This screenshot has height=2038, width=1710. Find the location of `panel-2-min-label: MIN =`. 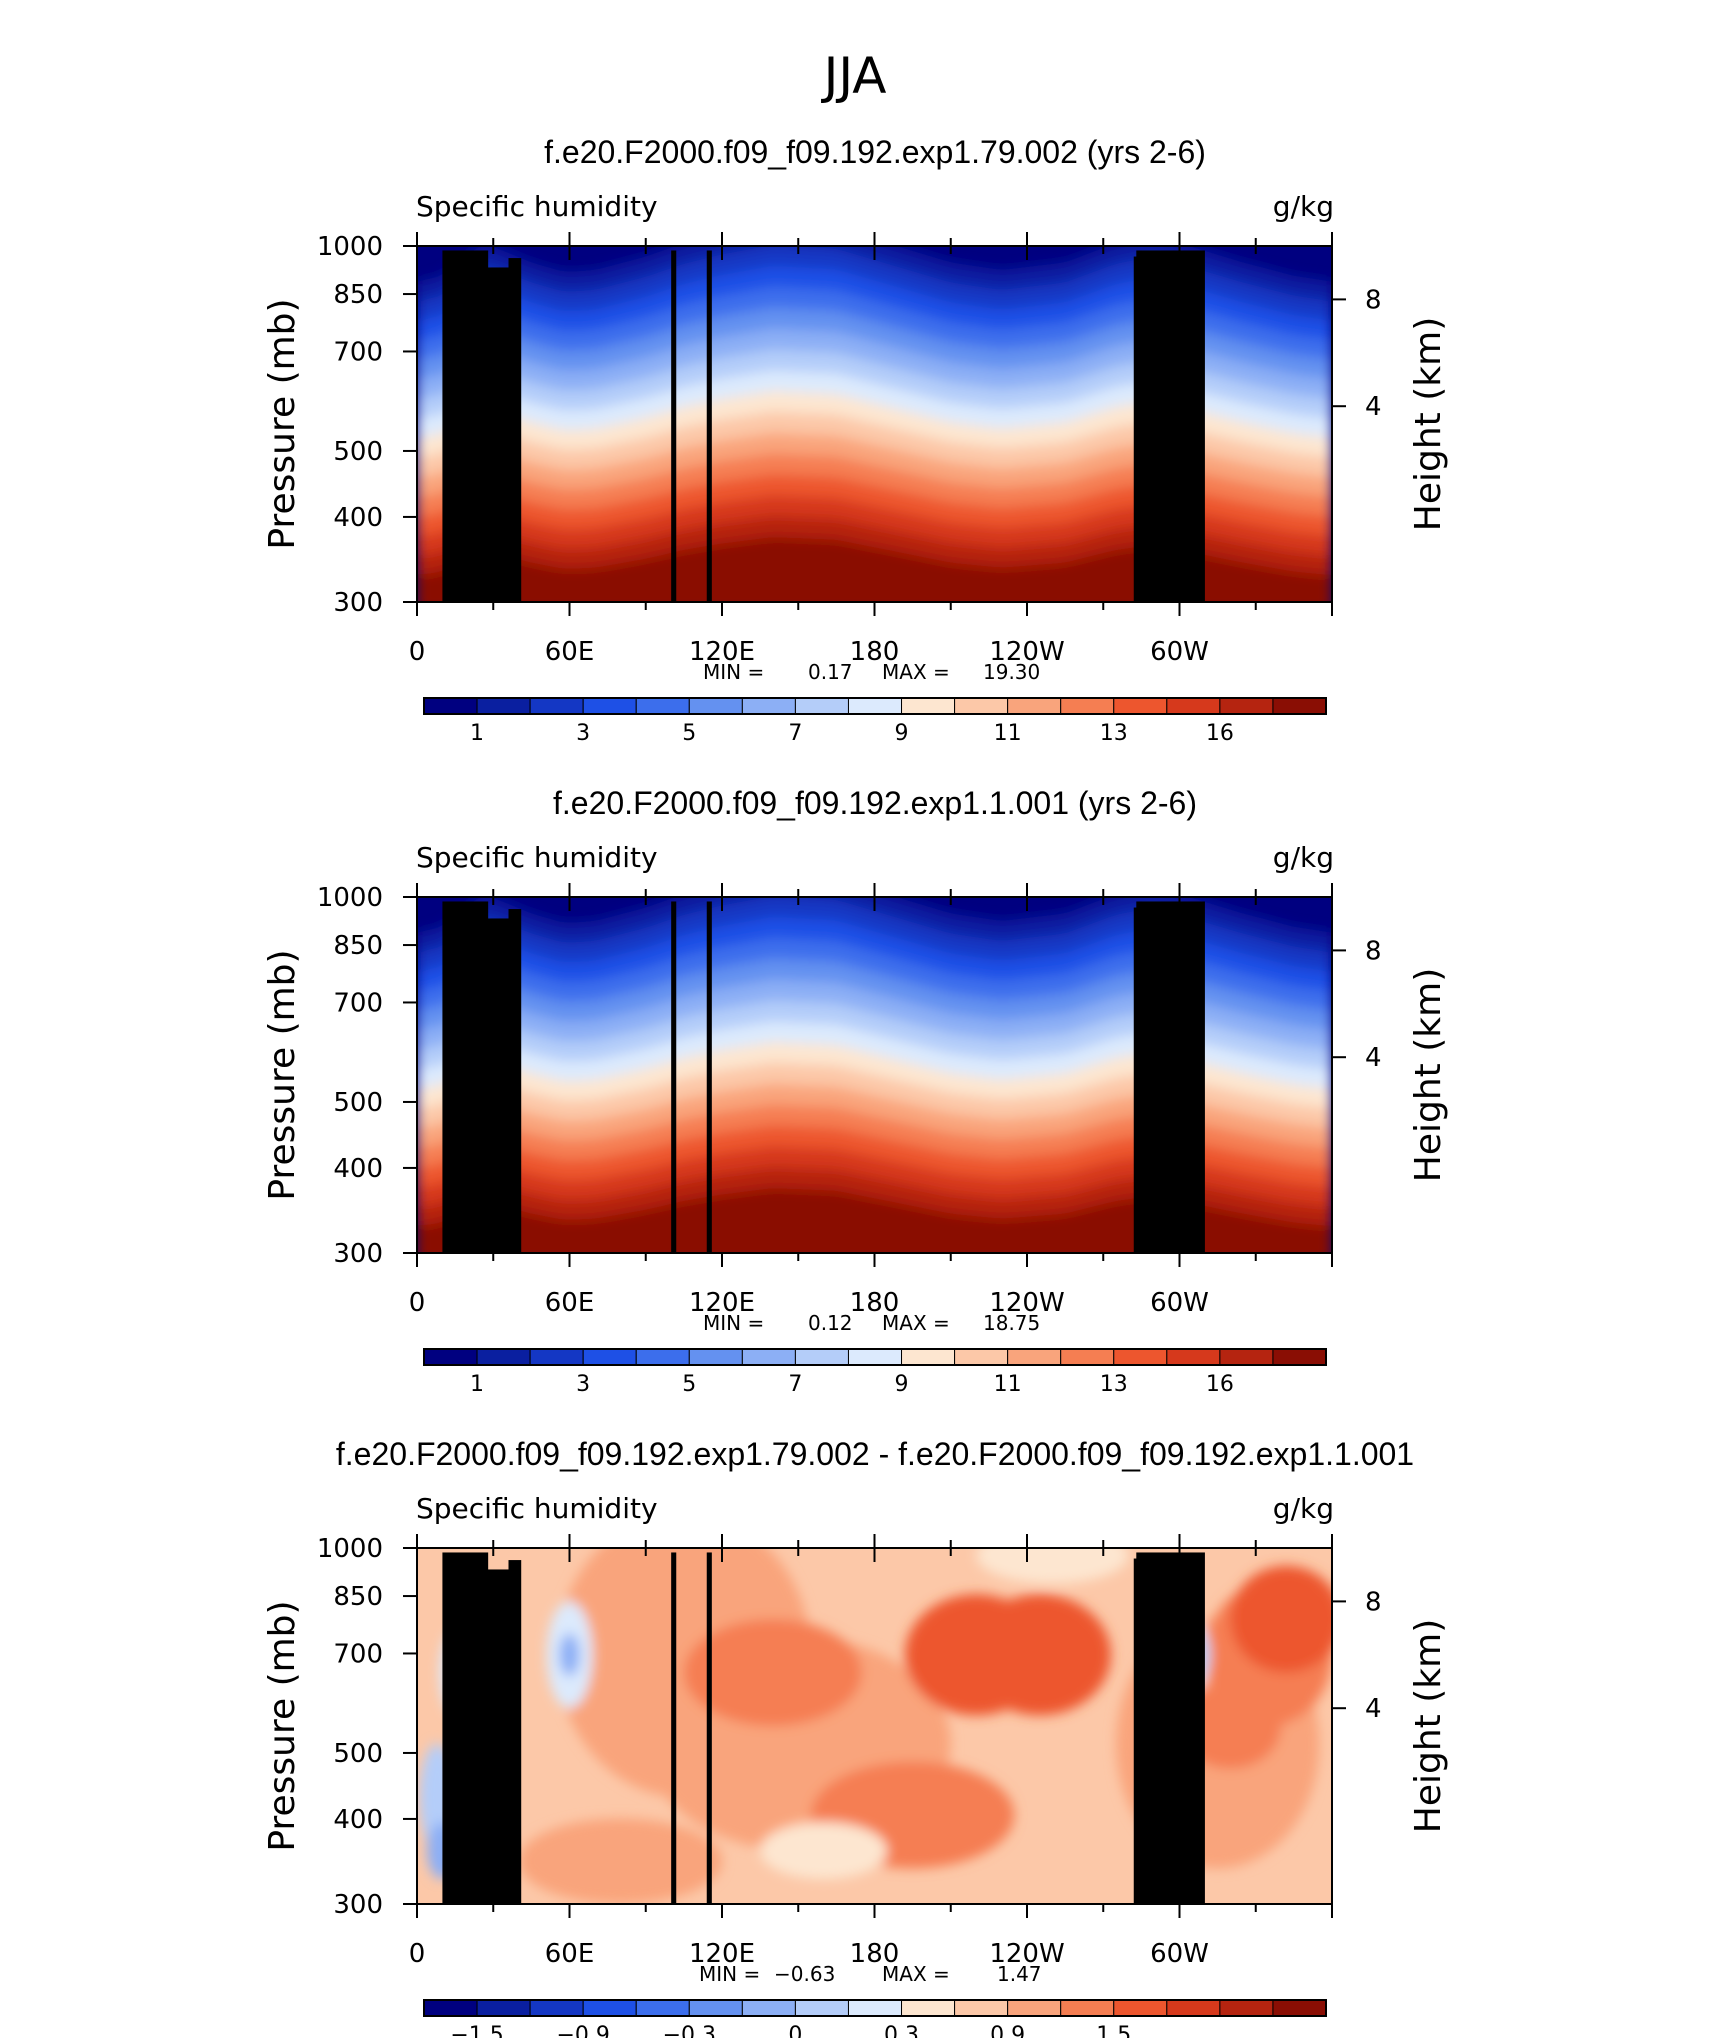

panel-2-min-label: MIN = is located at coordinates (733, 1323).